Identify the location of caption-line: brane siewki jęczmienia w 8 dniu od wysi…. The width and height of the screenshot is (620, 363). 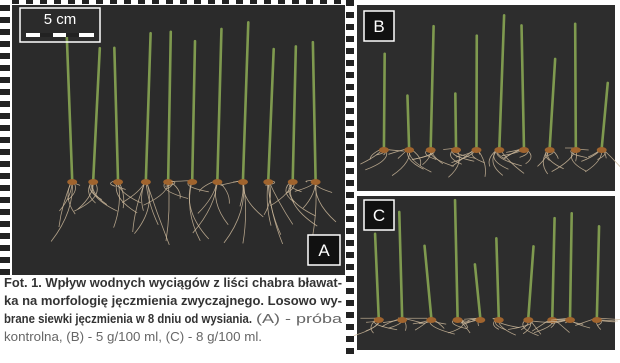
(128, 318).